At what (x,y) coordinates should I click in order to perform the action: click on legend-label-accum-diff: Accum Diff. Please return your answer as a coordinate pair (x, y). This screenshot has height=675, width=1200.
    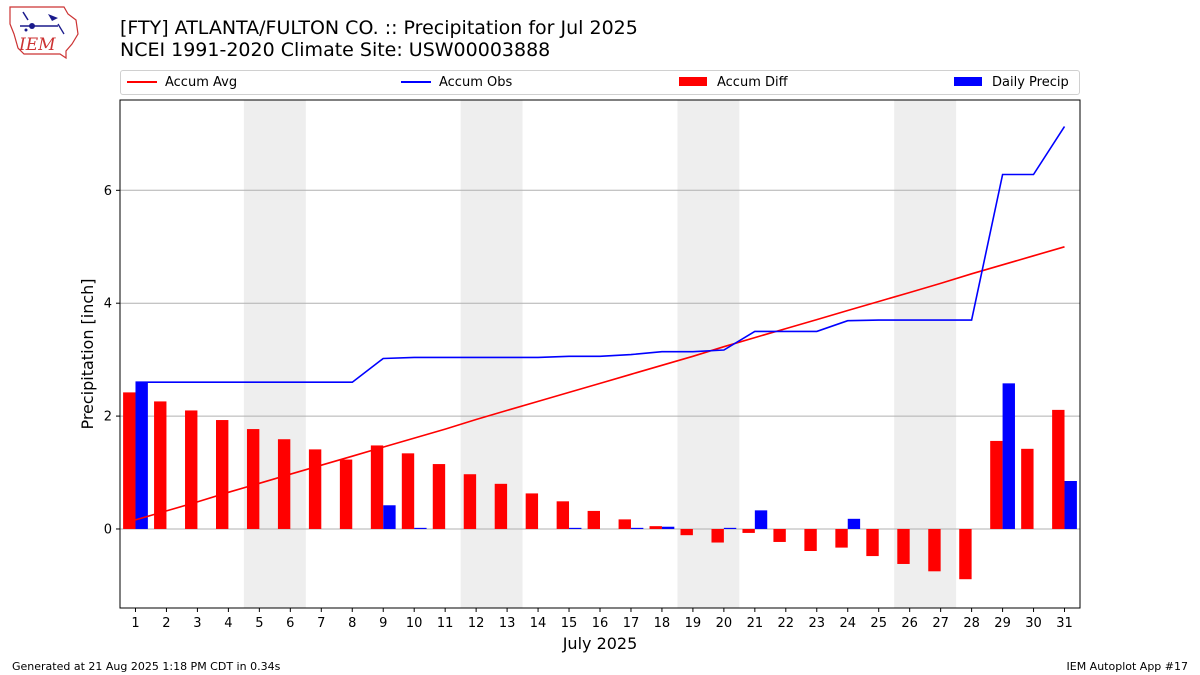
    Looking at the image, I should click on (752, 82).